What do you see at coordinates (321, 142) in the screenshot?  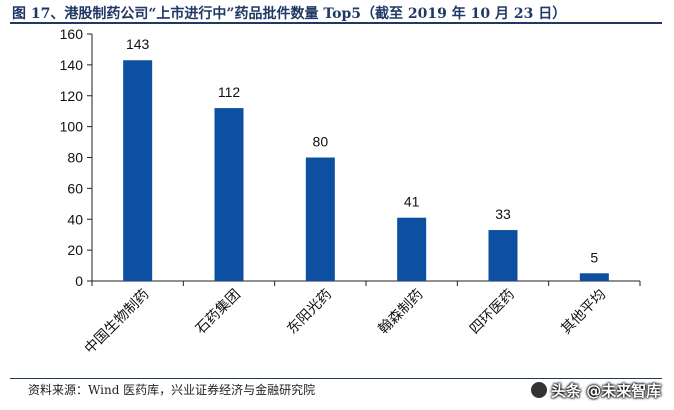 I see `bar-value-label: 80` at bounding box center [321, 142].